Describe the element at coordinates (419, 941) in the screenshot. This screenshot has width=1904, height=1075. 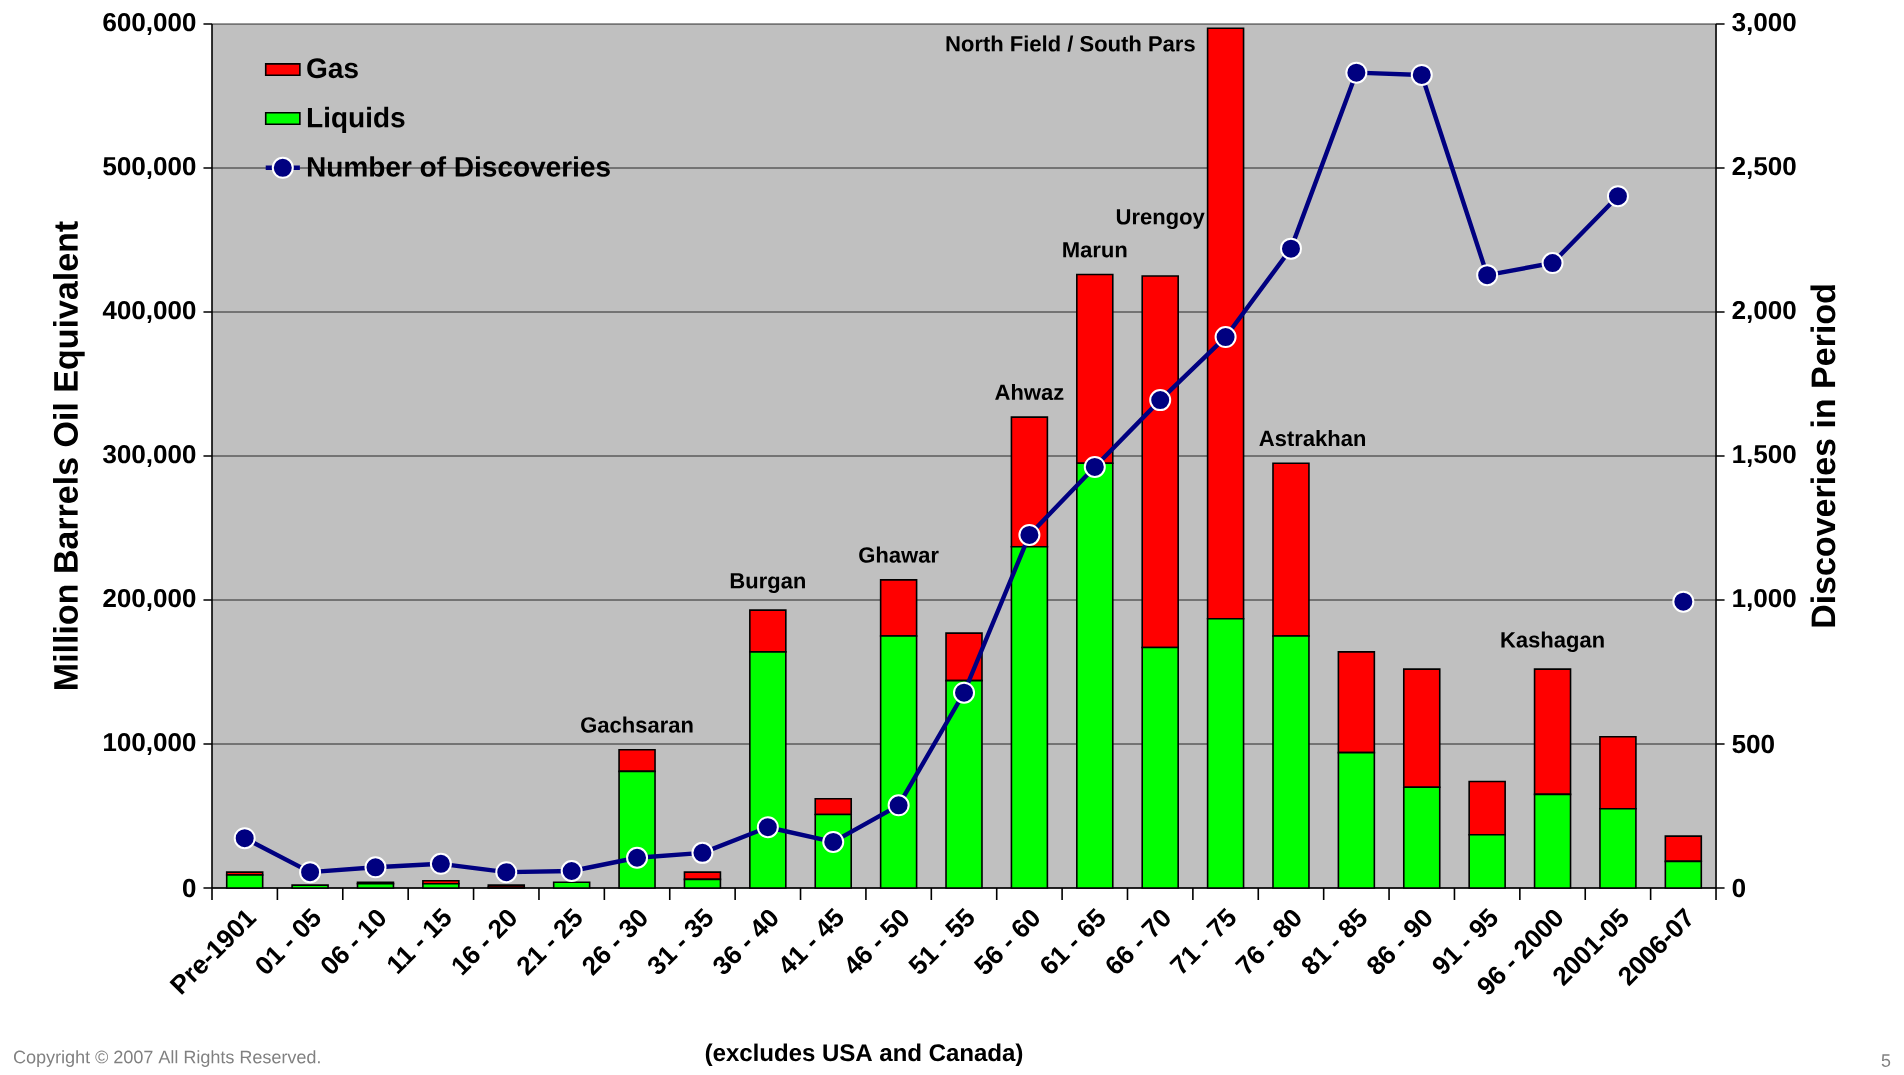
I see `x-tick-label: 11 - 15` at that location.